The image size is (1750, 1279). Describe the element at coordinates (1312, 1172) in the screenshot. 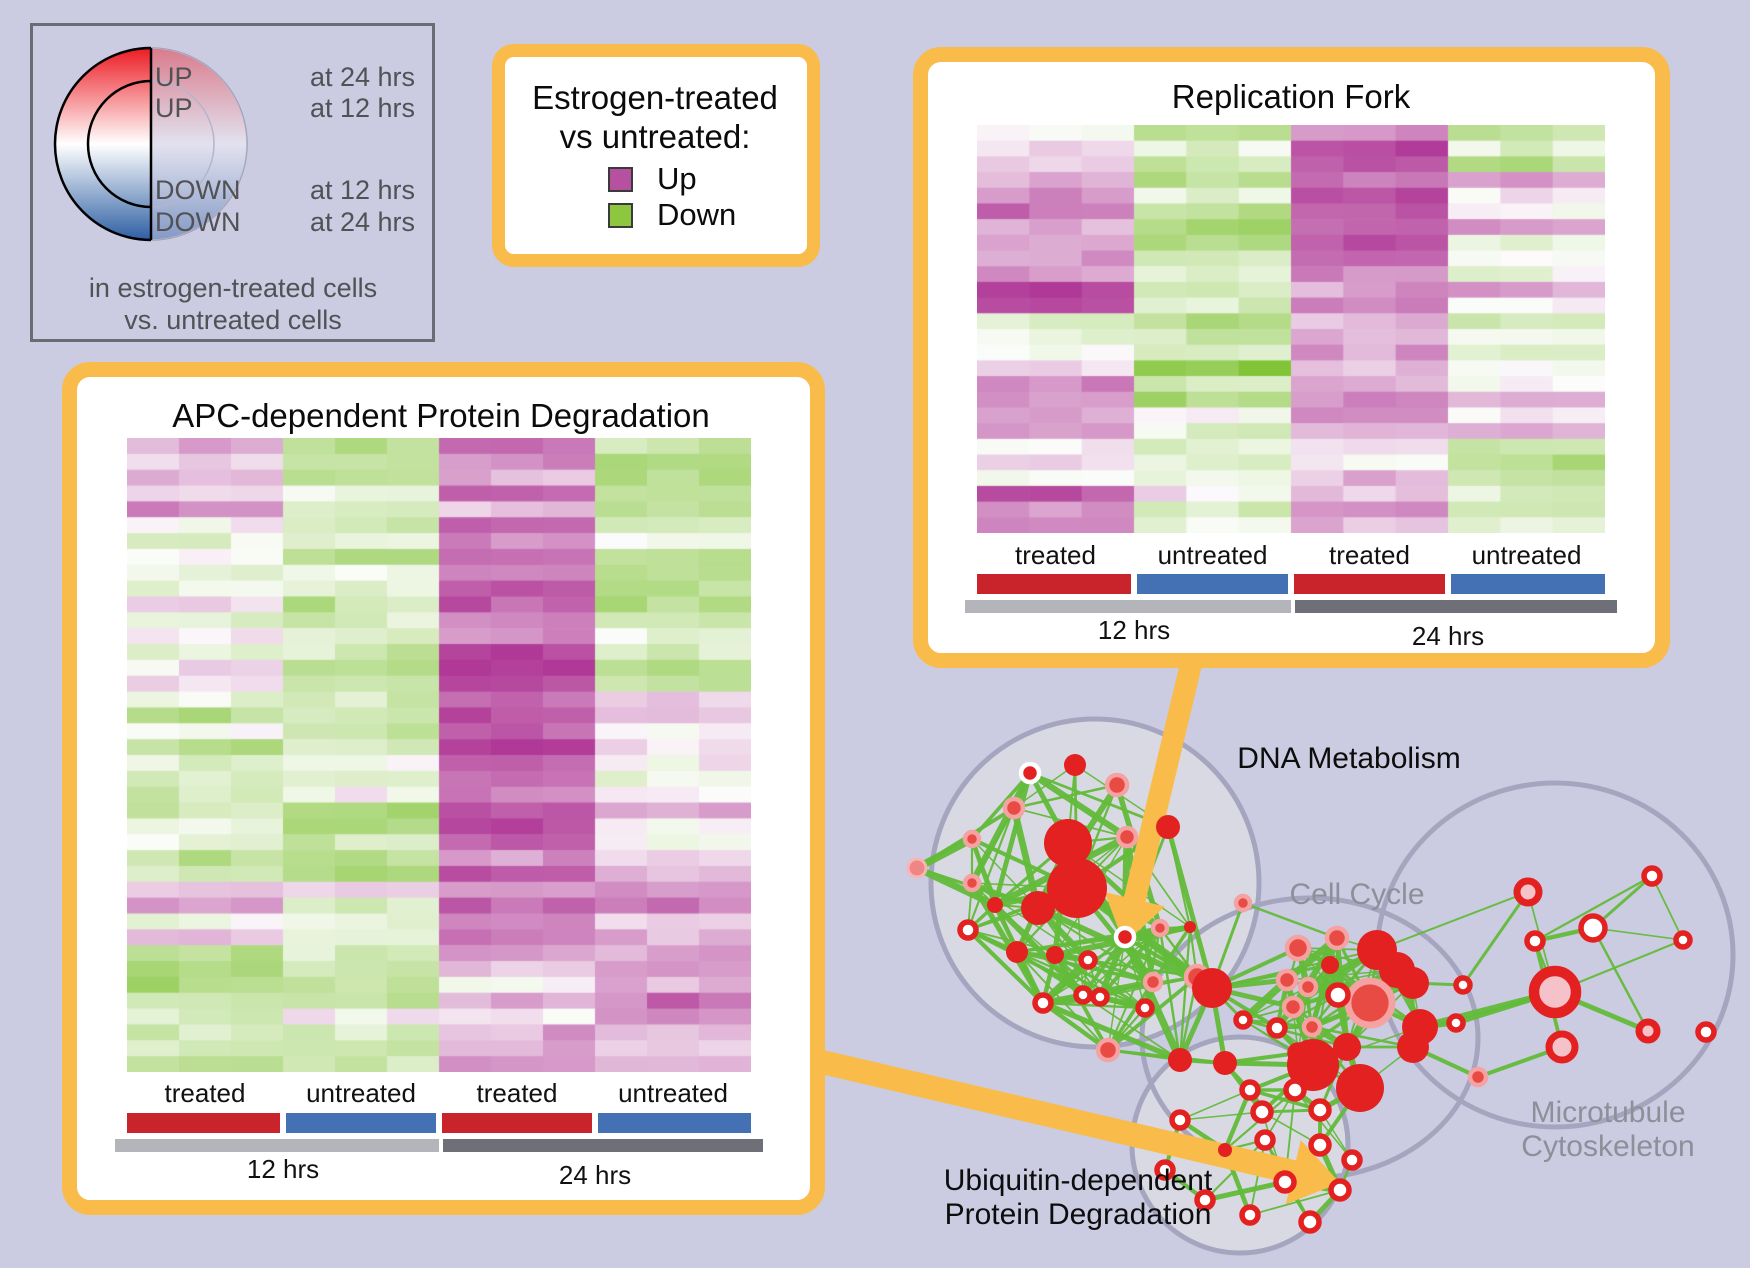

I see `connector-arrow-head` at that location.